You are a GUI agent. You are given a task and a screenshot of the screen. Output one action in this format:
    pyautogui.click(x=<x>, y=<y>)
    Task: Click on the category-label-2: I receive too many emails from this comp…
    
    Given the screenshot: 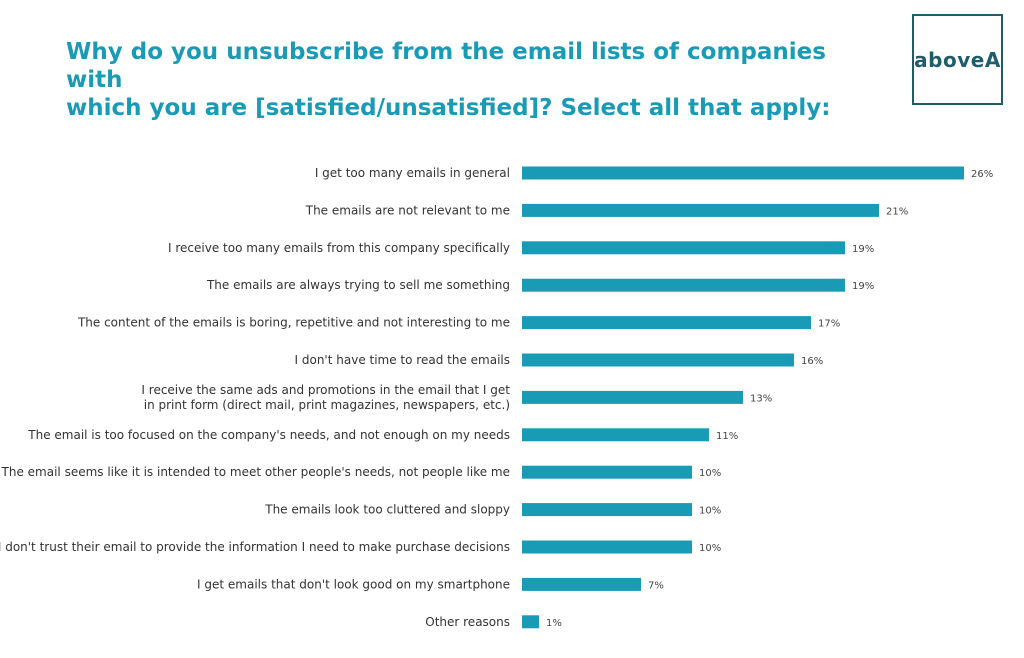 What is the action you would take?
    pyautogui.click(x=339, y=248)
    